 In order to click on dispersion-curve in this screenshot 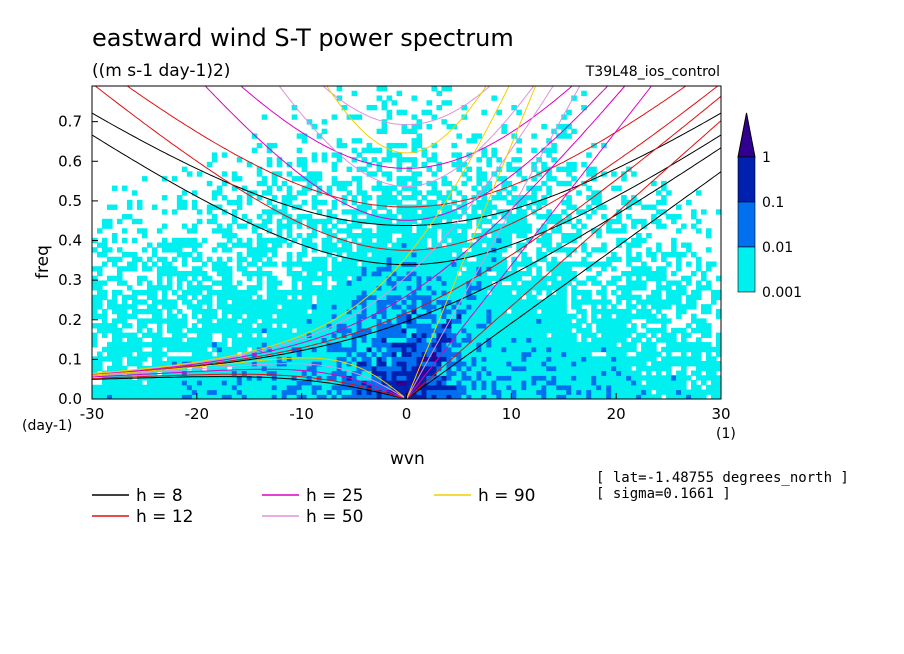, I will do `click(248, 380)`.